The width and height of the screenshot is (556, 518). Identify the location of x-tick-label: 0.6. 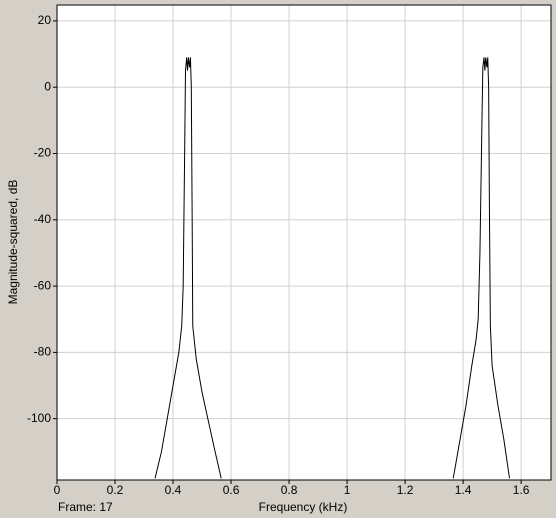
(231, 490).